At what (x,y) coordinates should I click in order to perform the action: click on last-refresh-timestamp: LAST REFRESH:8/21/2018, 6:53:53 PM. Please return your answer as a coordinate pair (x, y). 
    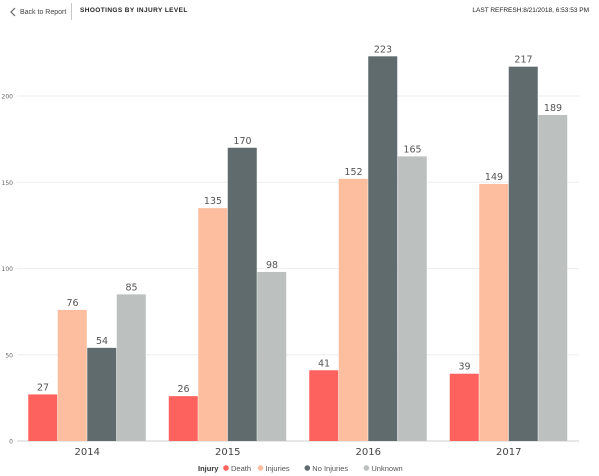
    Looking at the image, I should click on (530, 10).